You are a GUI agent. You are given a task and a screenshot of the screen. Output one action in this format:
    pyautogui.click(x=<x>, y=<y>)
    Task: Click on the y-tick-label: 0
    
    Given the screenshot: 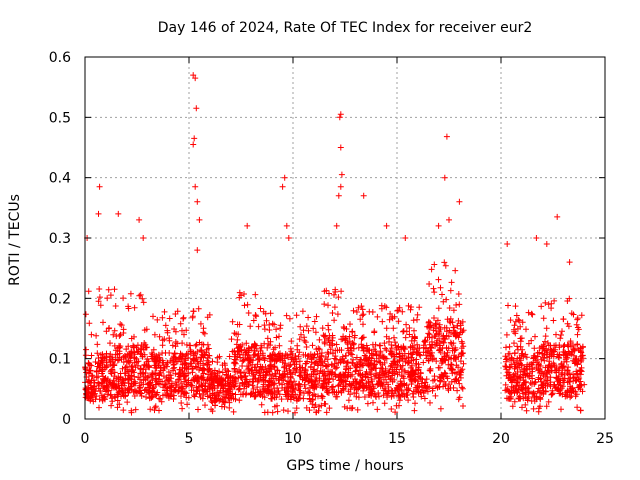 What is the action you would take?
    pyautogui.click(x=66, y=420)
    